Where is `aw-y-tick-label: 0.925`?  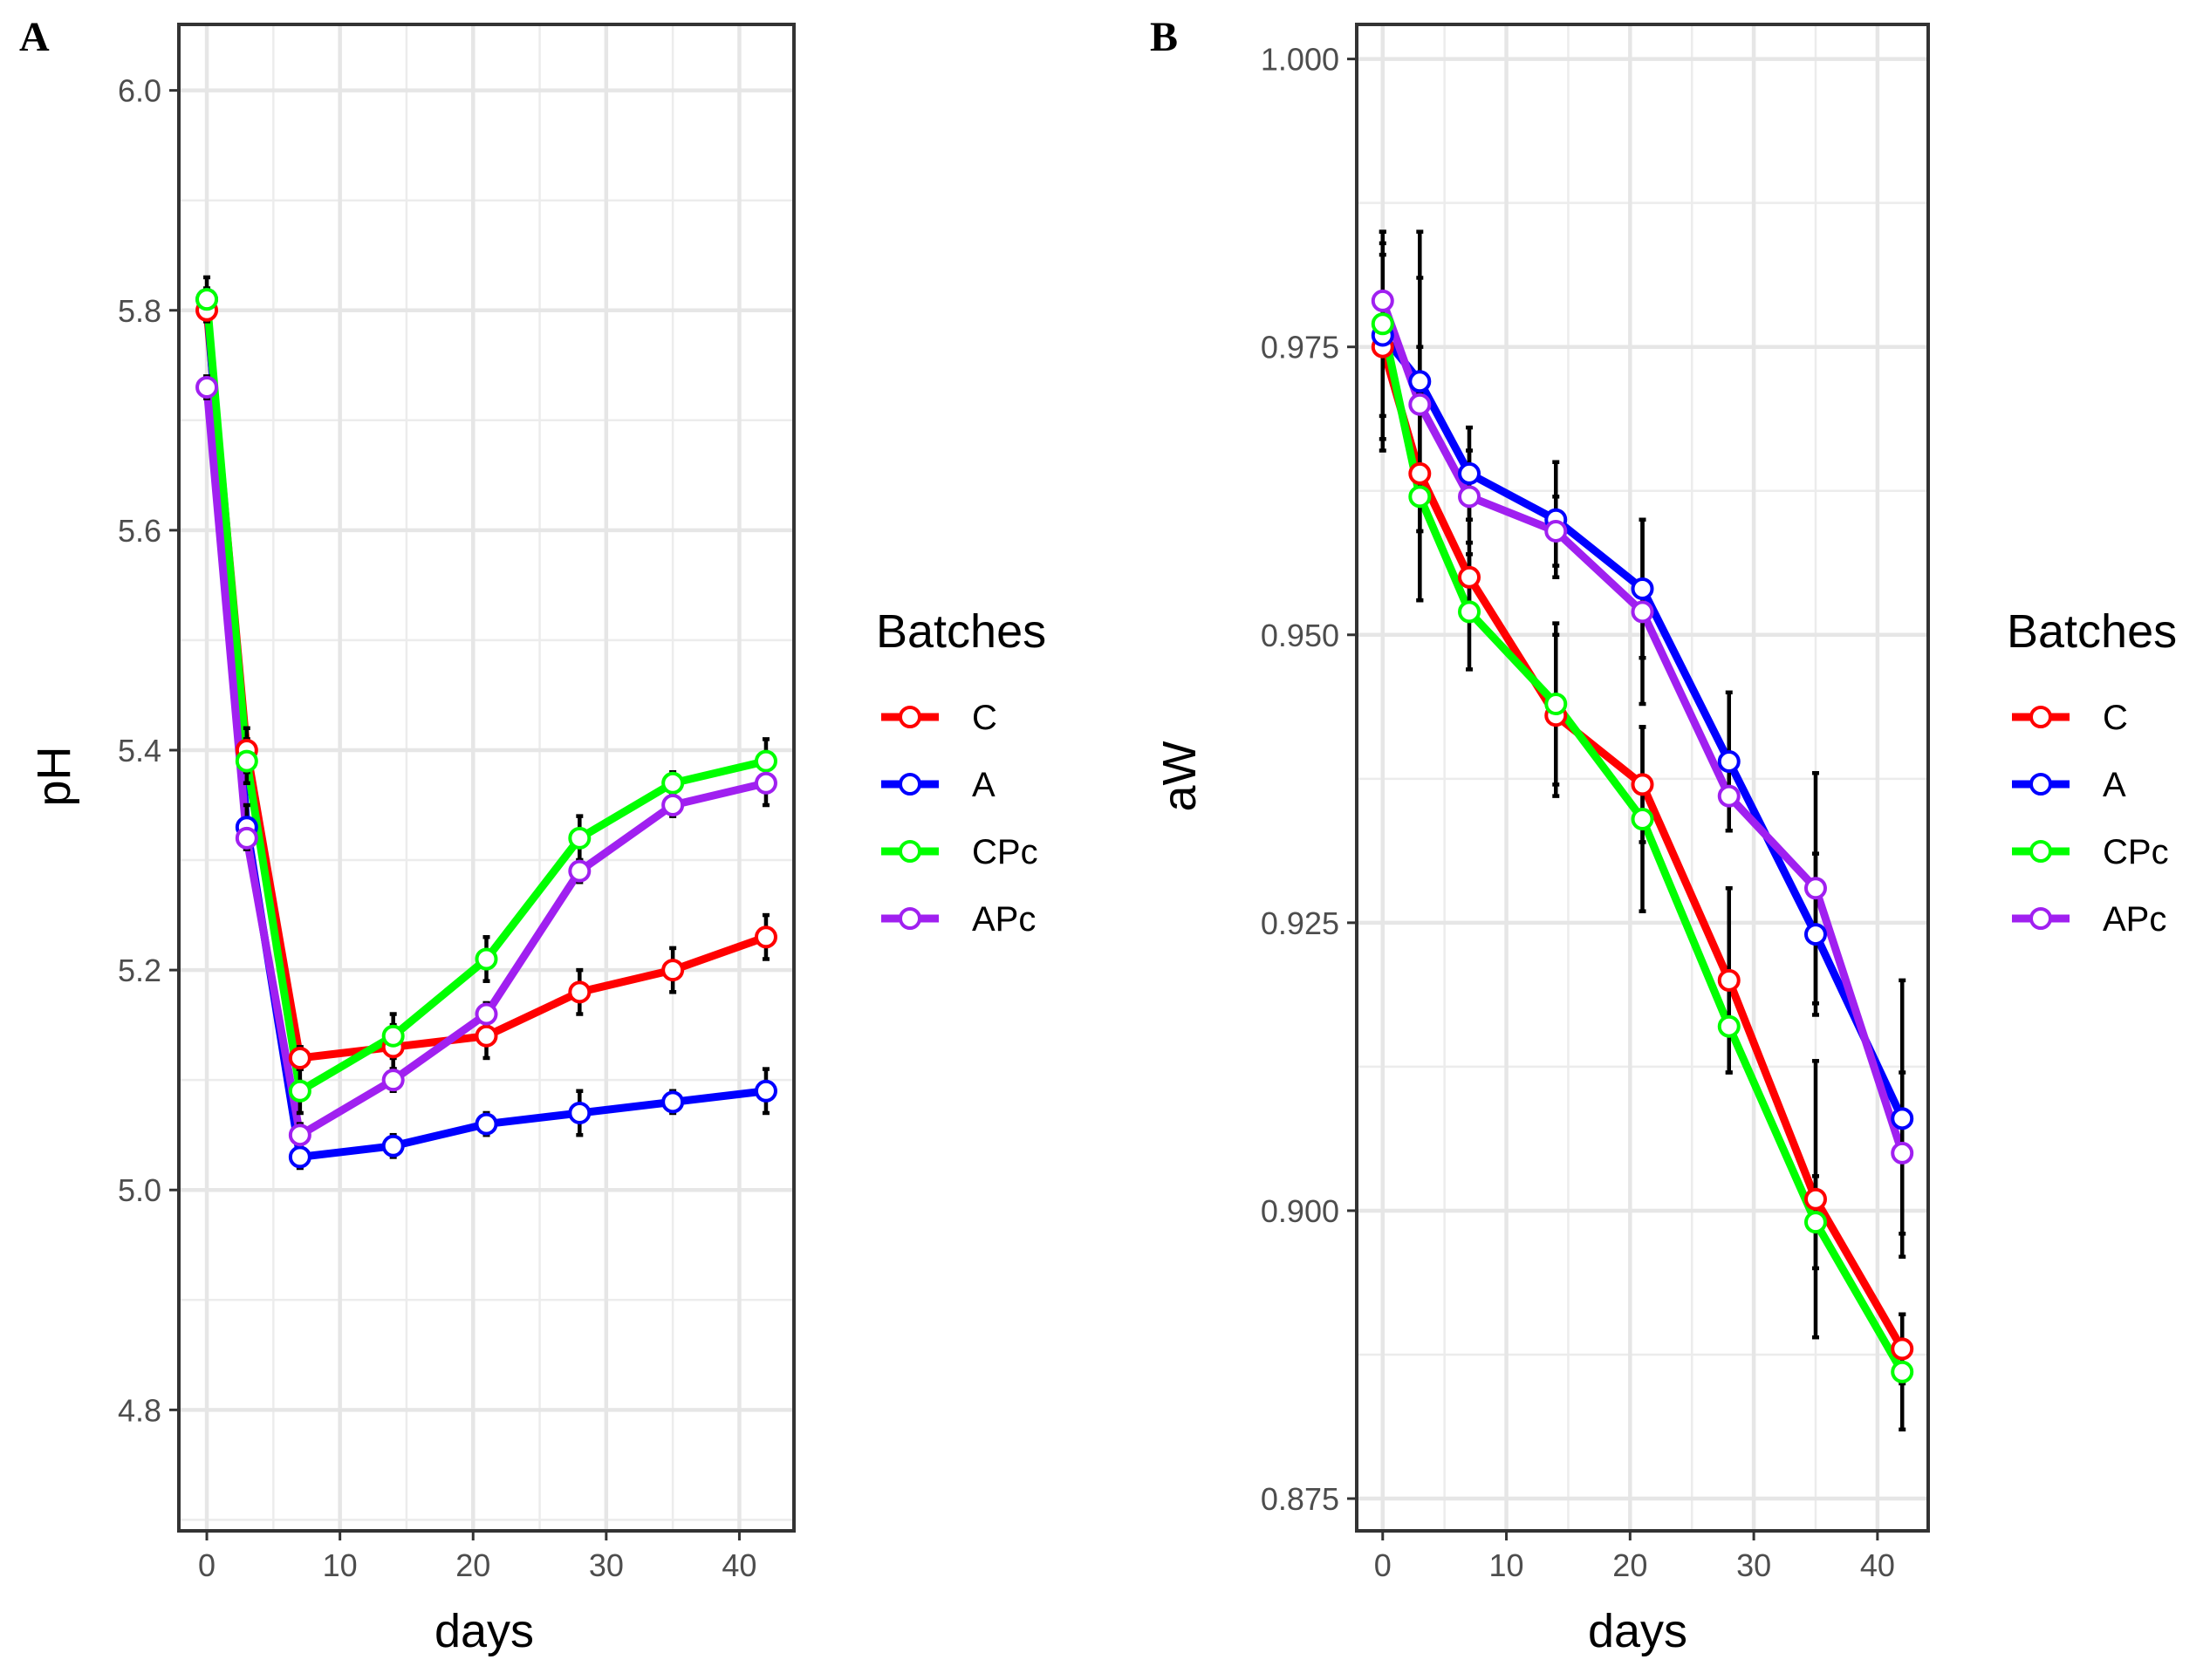
aw-y-tick-label: 0.925 is located at coordinates (1300, 923).